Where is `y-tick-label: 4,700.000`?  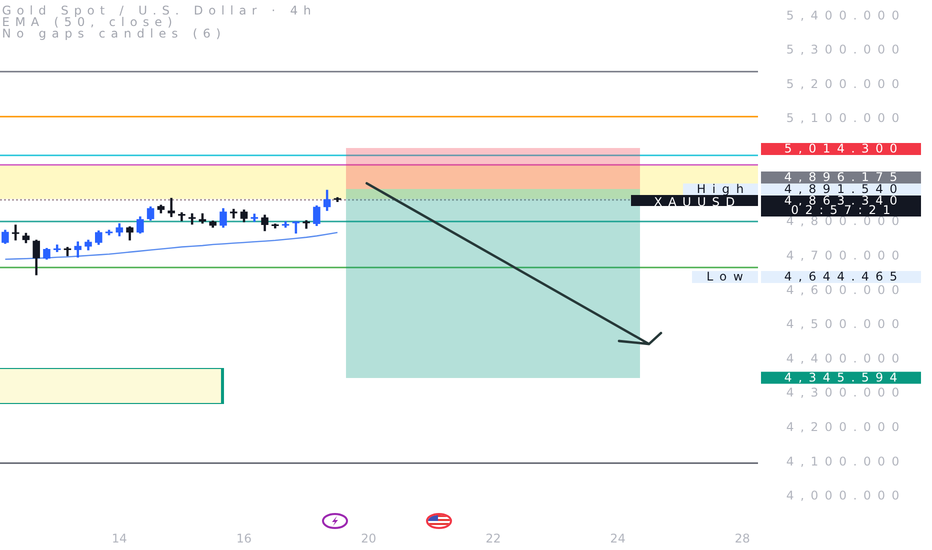
y-tick-label: 4,700.000 is located at coordinates (846, 255).